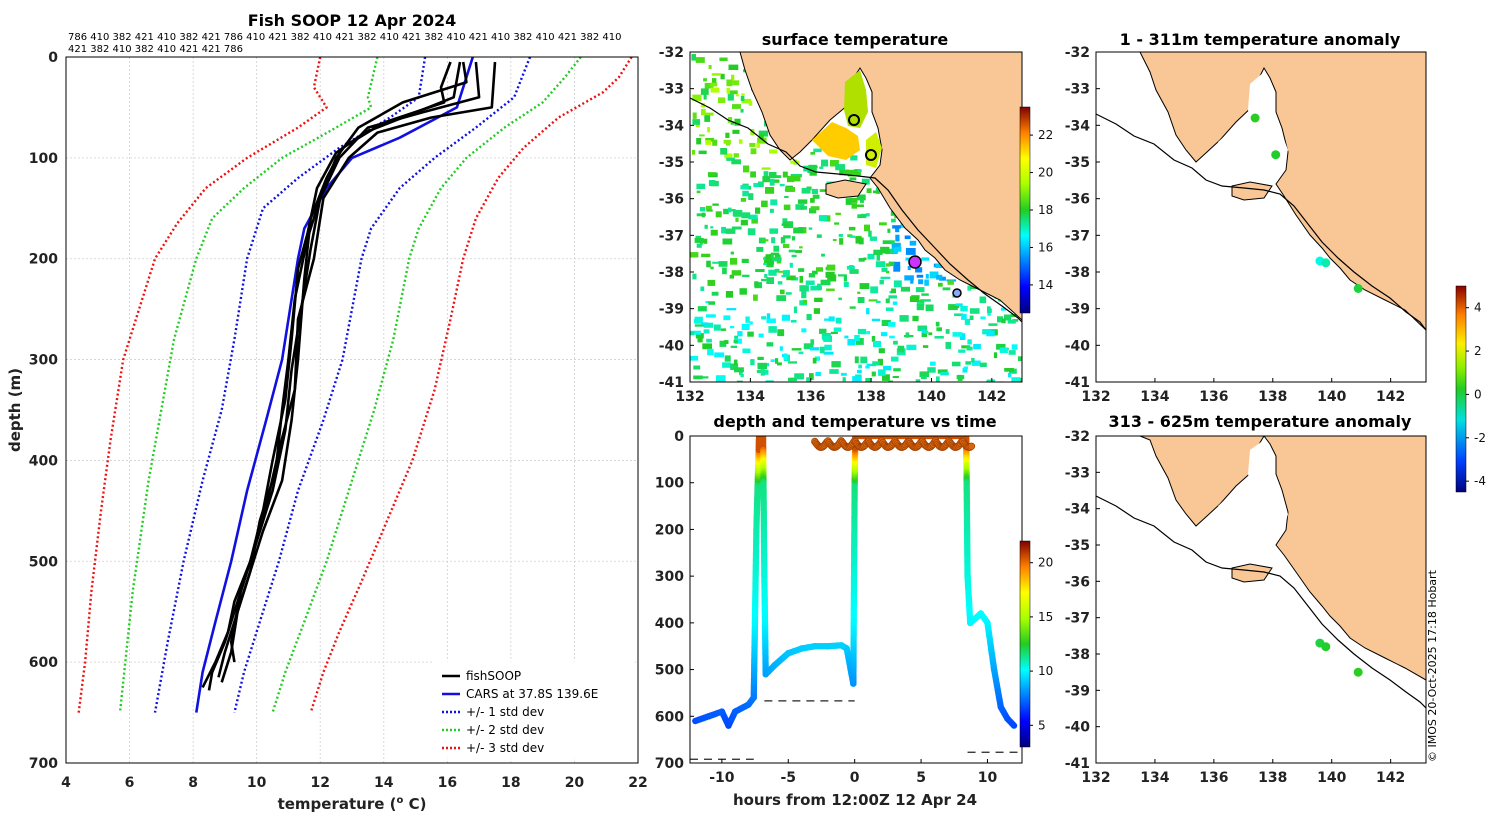 This screenshot has height=820, width=1500. Describe the element at coordinates (1077, 236) in the screenshot. I see `map-ytick-label: -37` at that location.